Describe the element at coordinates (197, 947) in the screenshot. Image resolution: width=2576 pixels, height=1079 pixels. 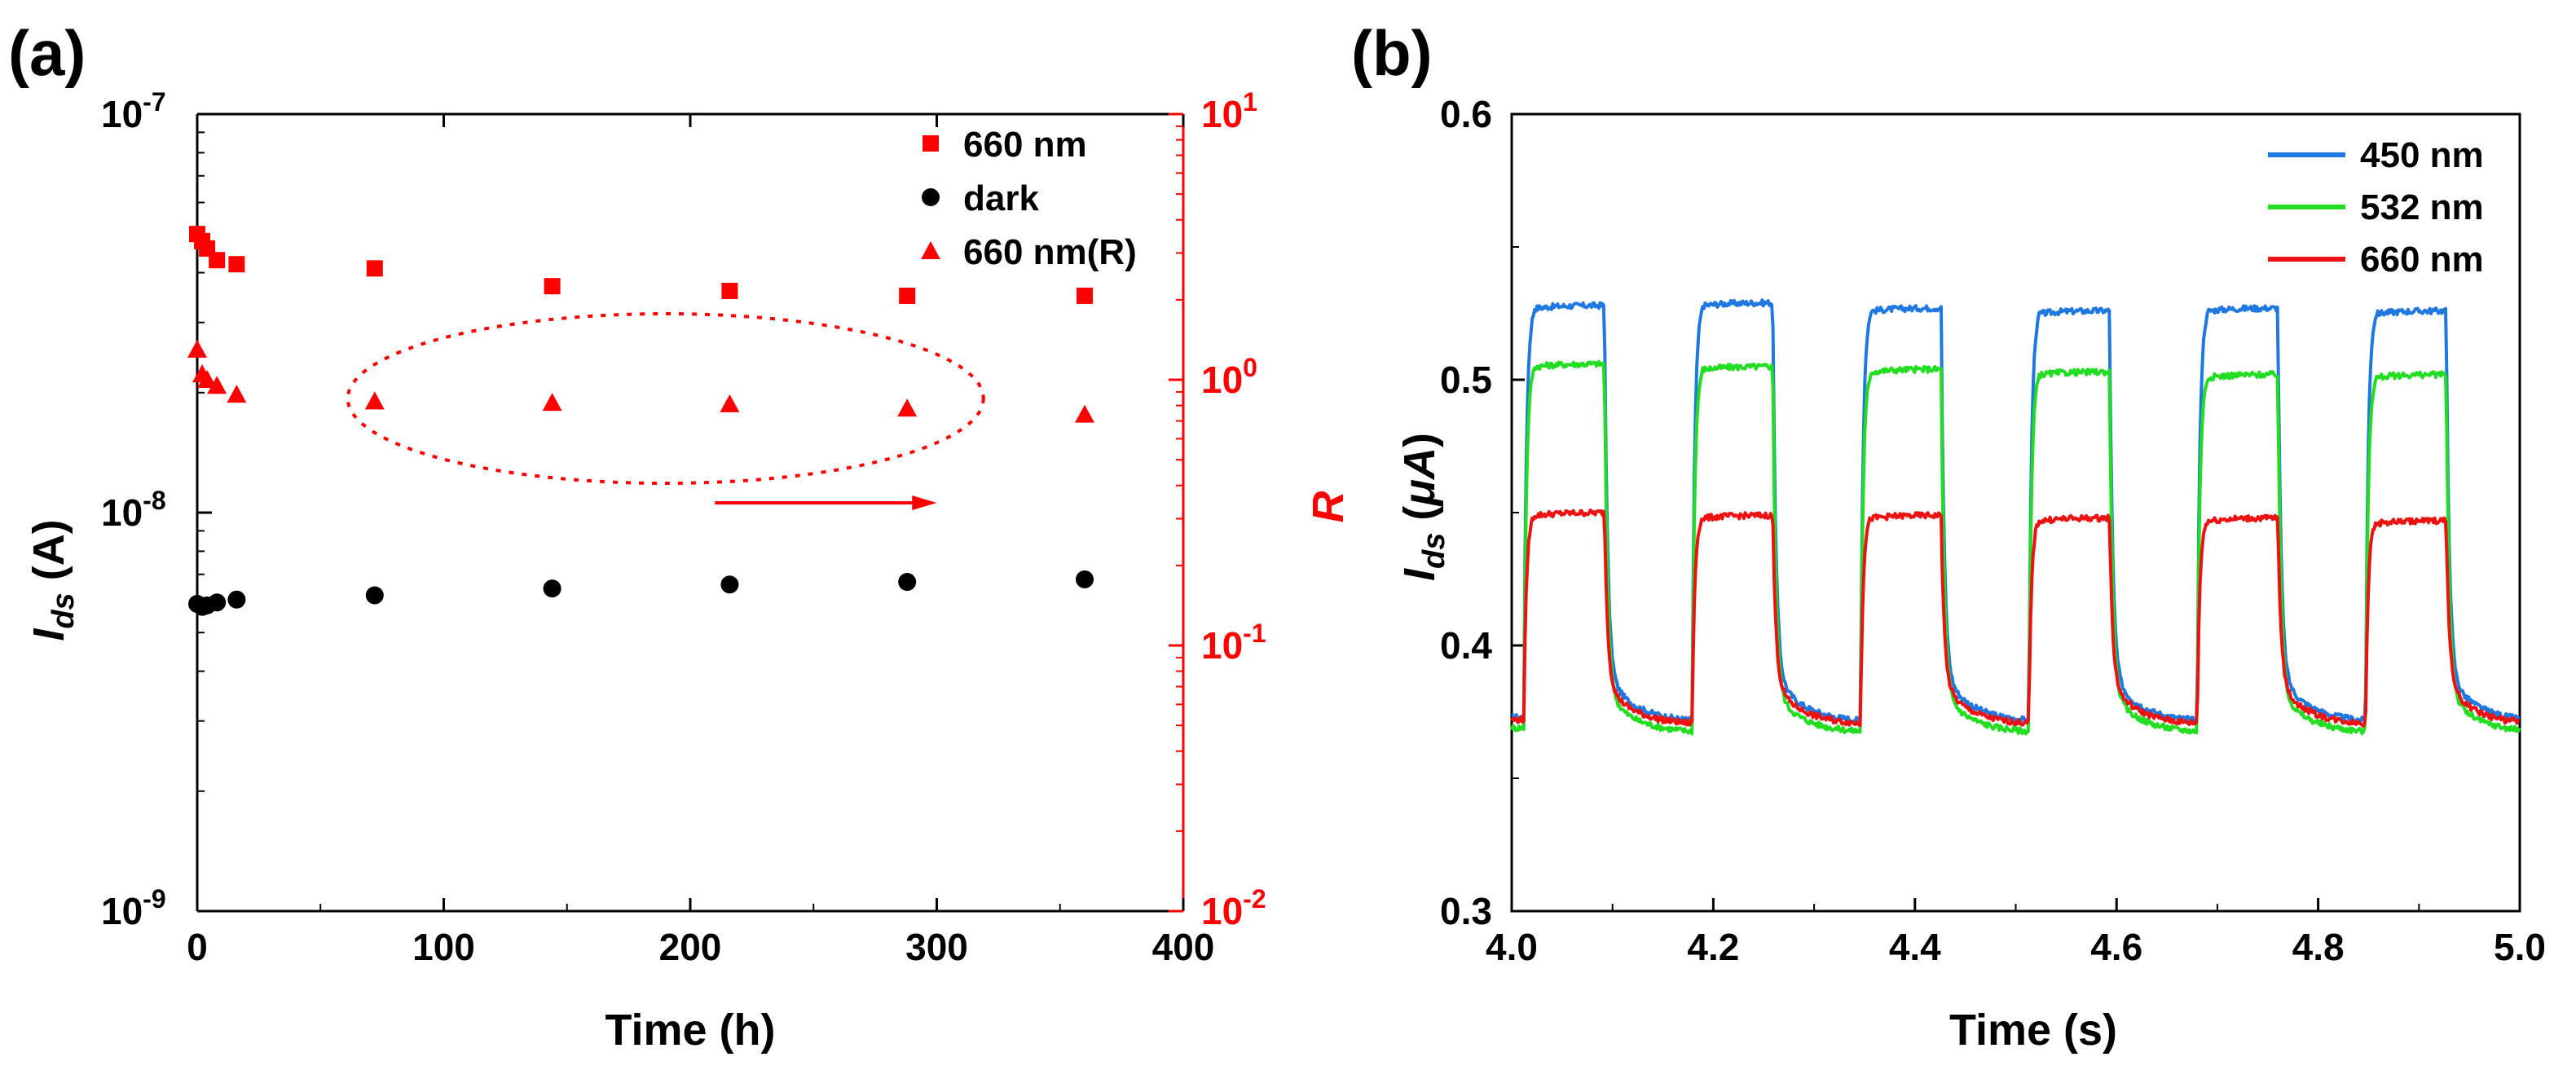
I see `panel-a-x-tick-label: 0` at that location.